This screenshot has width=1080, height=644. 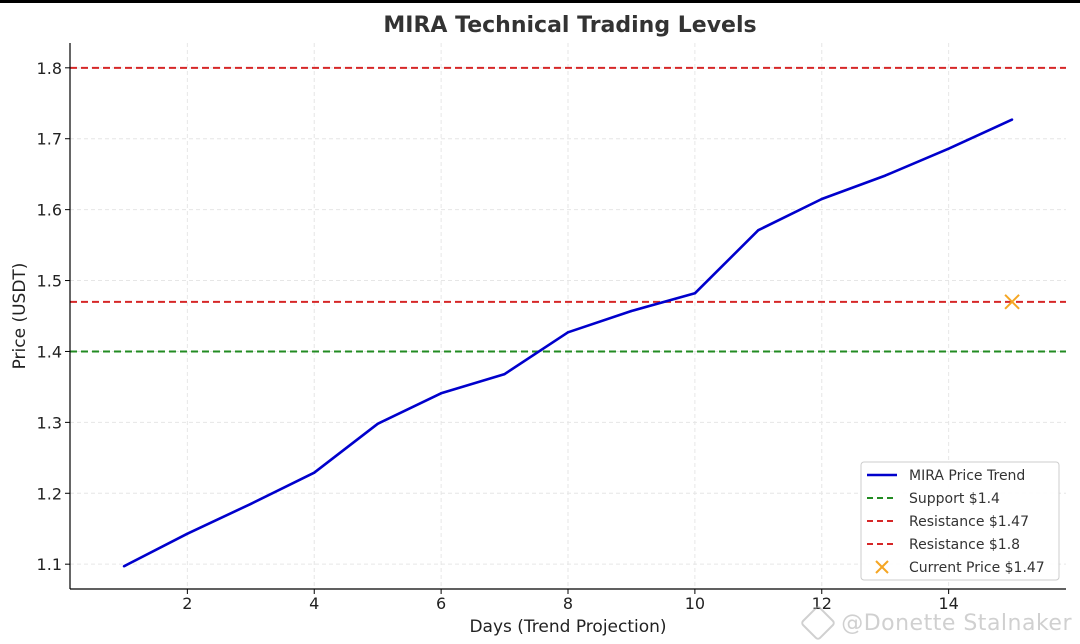 I want to click on marker-stroke, so click(x=1012, y=302).